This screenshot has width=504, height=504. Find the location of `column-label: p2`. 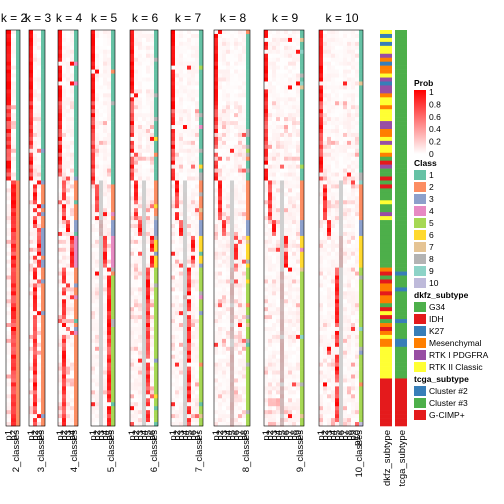

column-label: p2 is located at coordinates (97, 435).